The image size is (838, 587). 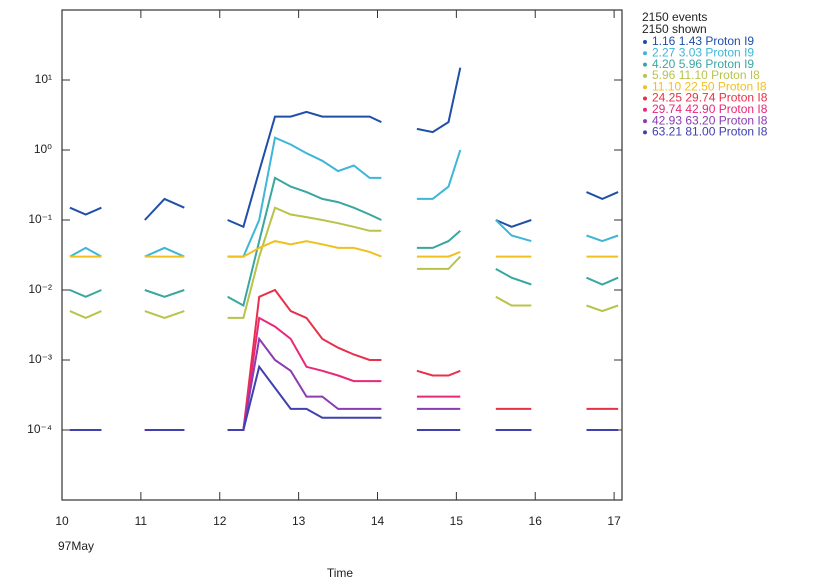 I want to click on x-tick-label: 14, so click(x=378, y=521).